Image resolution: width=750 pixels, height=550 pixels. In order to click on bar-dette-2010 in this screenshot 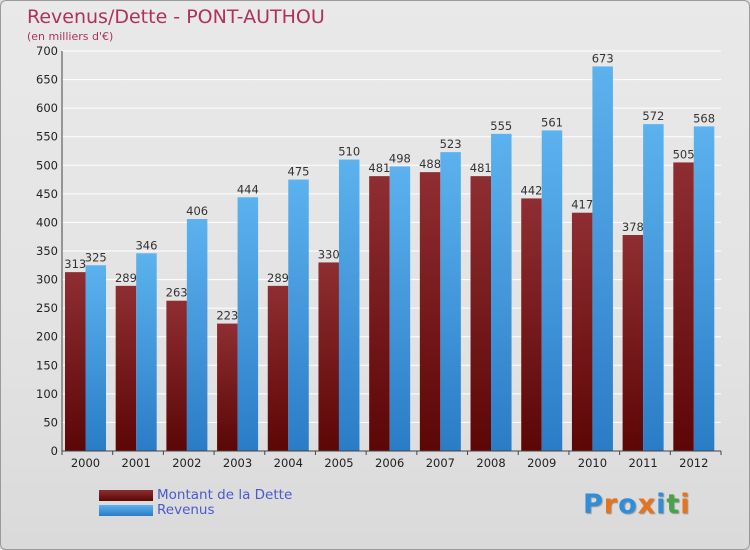, I will do `click(582, 331)`.